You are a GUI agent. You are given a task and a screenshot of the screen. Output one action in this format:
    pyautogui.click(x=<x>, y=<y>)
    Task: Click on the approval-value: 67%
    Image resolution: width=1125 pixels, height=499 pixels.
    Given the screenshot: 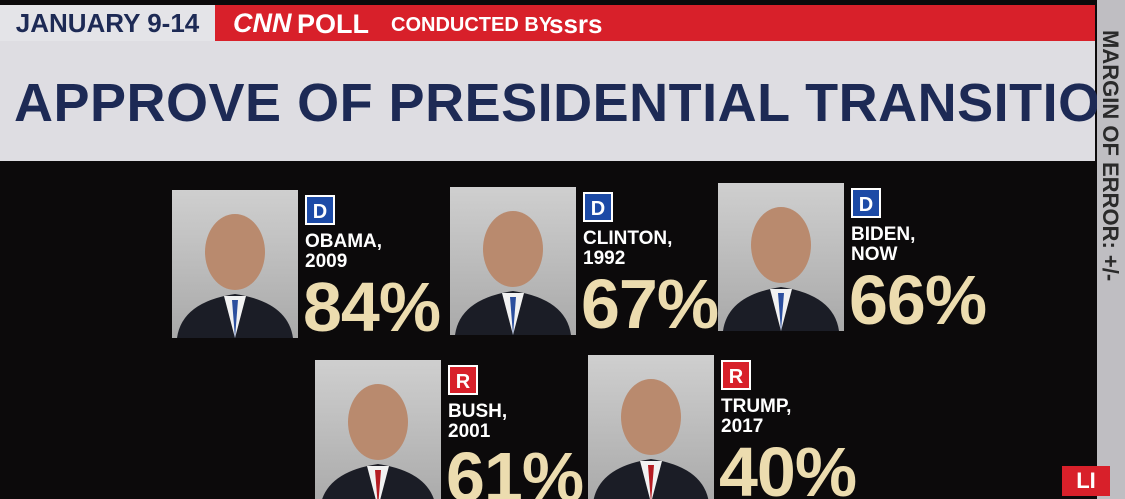 What is the action you would take?
    pyautogui.click(x=650, y=304)
    